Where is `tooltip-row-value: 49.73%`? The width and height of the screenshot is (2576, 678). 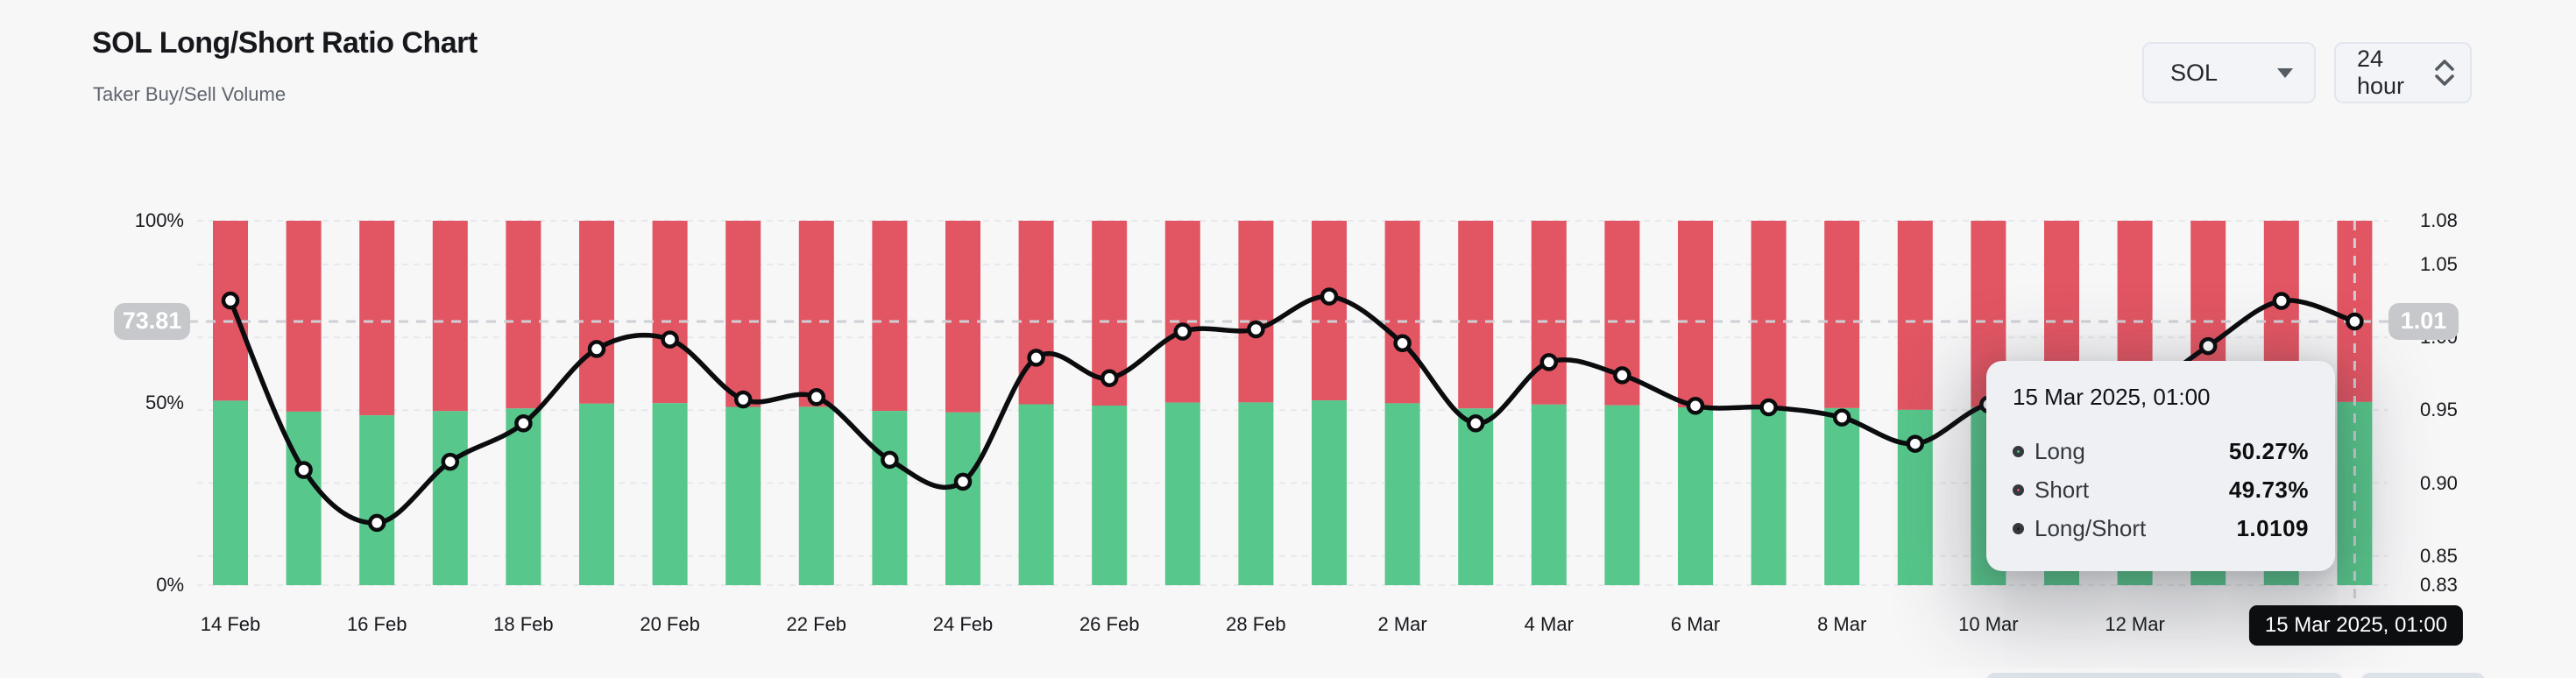 tooltip-row-value: 49.73% is located at coordinates (2268, 489).